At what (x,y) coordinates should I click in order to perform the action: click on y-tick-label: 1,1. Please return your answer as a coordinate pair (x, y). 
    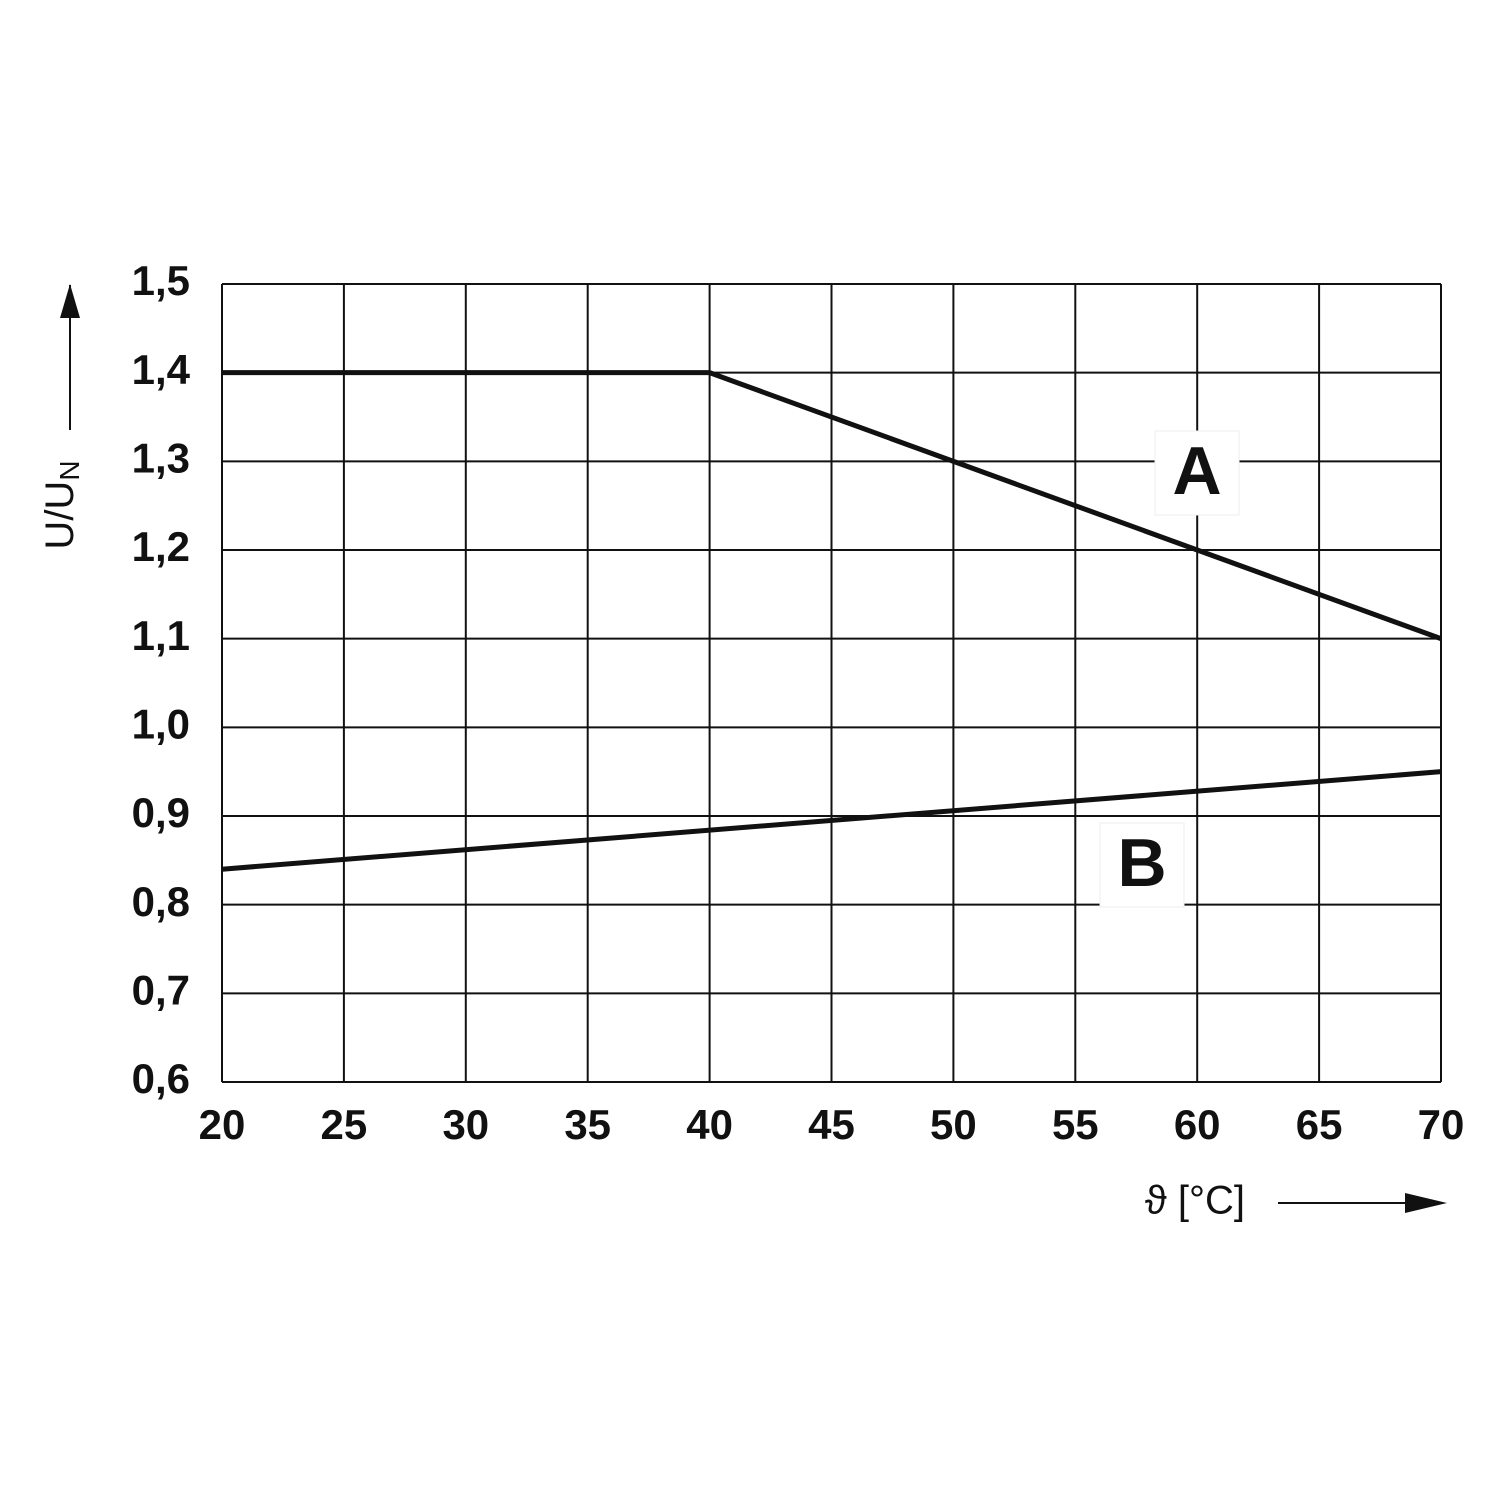
    Looking at the image, I should click on (161, 635).